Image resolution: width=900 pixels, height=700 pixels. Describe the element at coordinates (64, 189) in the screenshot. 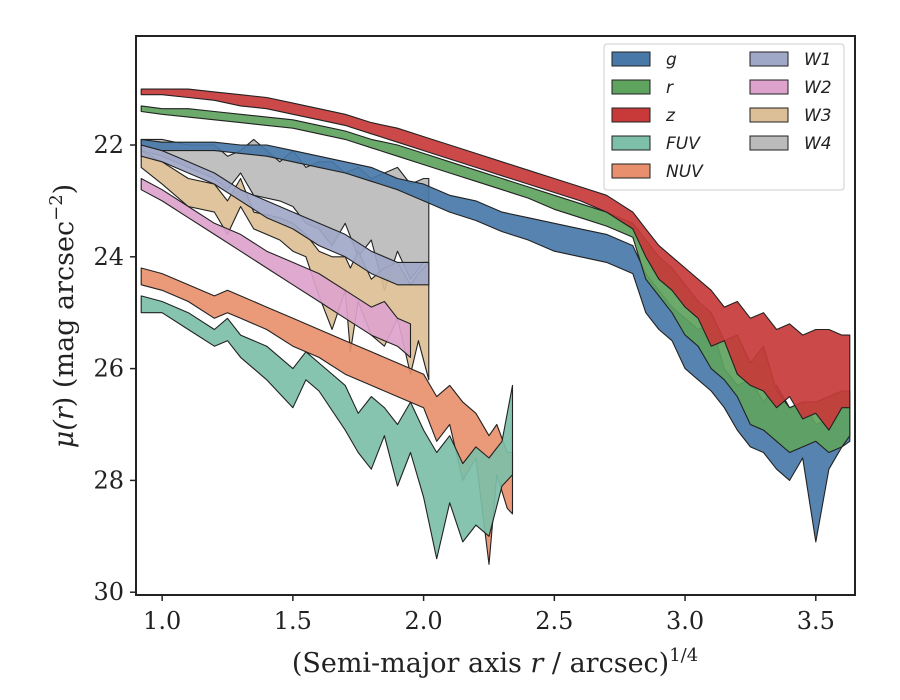

I see `y-axis-label-close: )` at that location.